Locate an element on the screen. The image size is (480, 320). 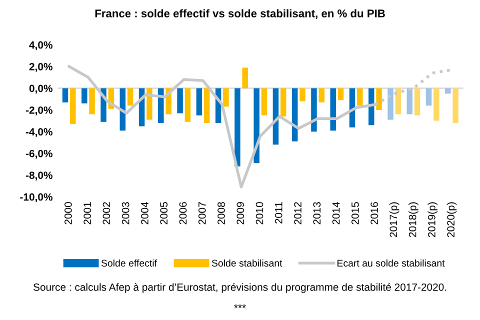
legend-label: Ecart au solde stabilisant is located at coordinates (391, 263).